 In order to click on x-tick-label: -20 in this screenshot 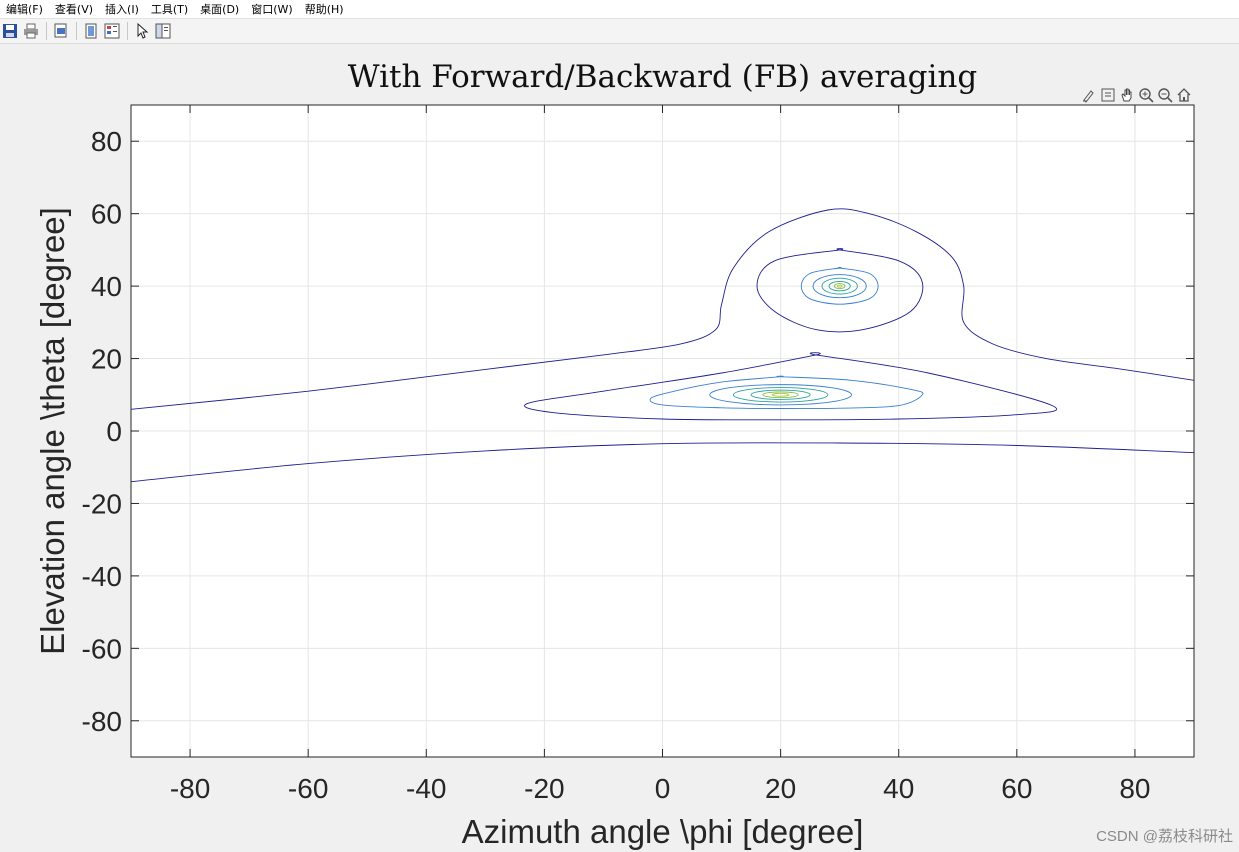, I will do `click(544, 788)`.